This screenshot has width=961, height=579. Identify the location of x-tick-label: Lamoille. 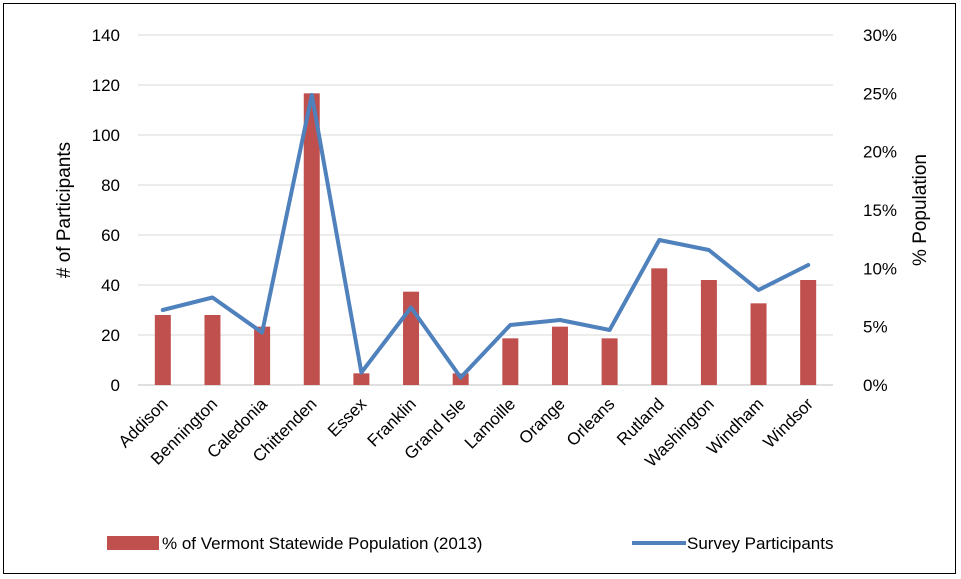
(490, 423).